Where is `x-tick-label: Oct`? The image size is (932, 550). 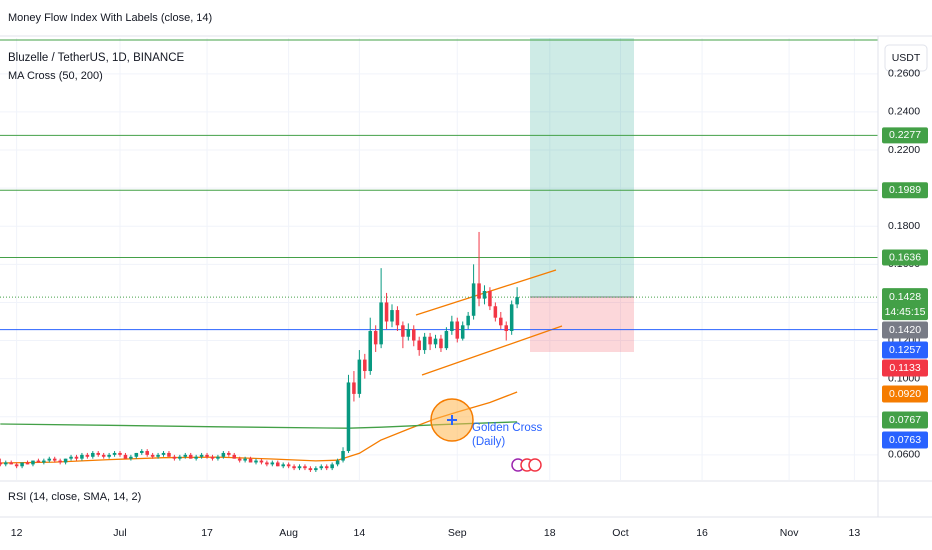 x-tick-label: Oct is located at coordinates (620, 533).